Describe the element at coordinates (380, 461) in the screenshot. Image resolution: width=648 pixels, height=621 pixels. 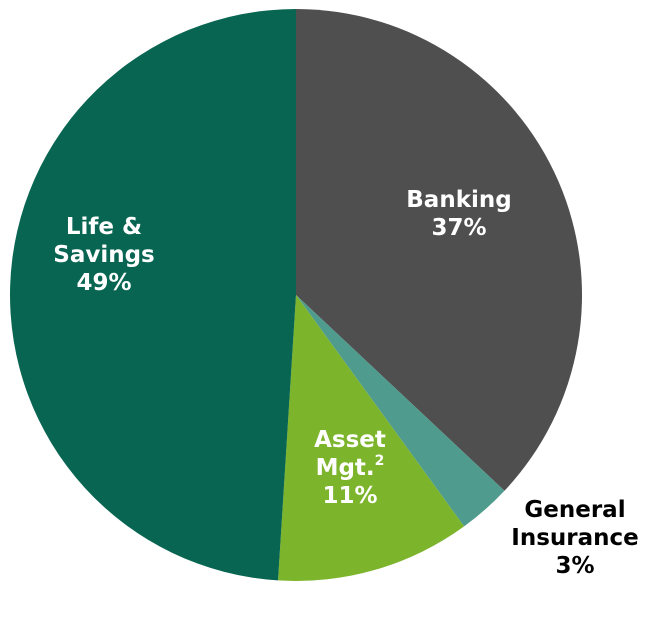
I see `footnote-marker: 2` at that location.